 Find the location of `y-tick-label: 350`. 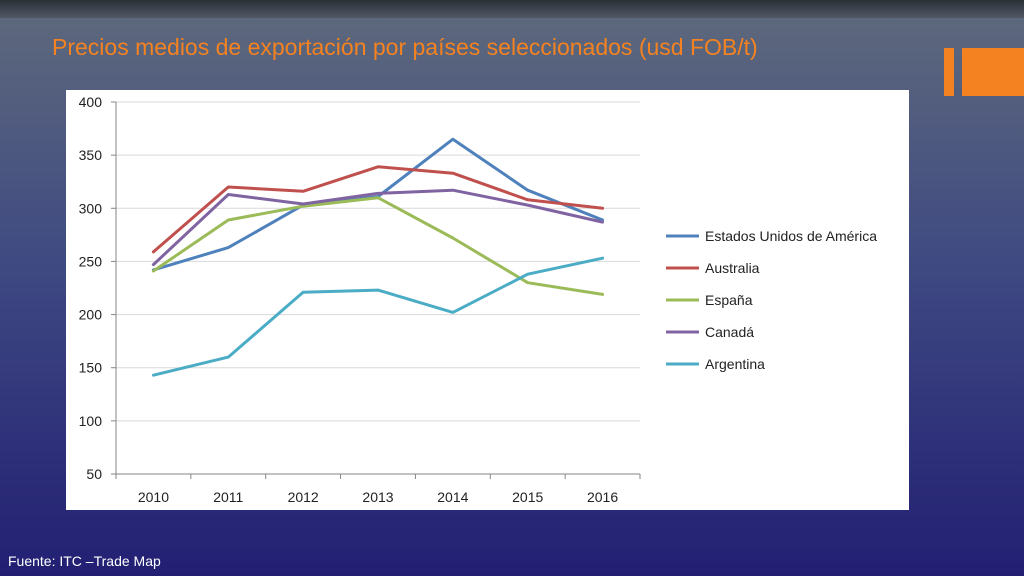

y-tick-label: 350 is located at coordinates (91, 155).